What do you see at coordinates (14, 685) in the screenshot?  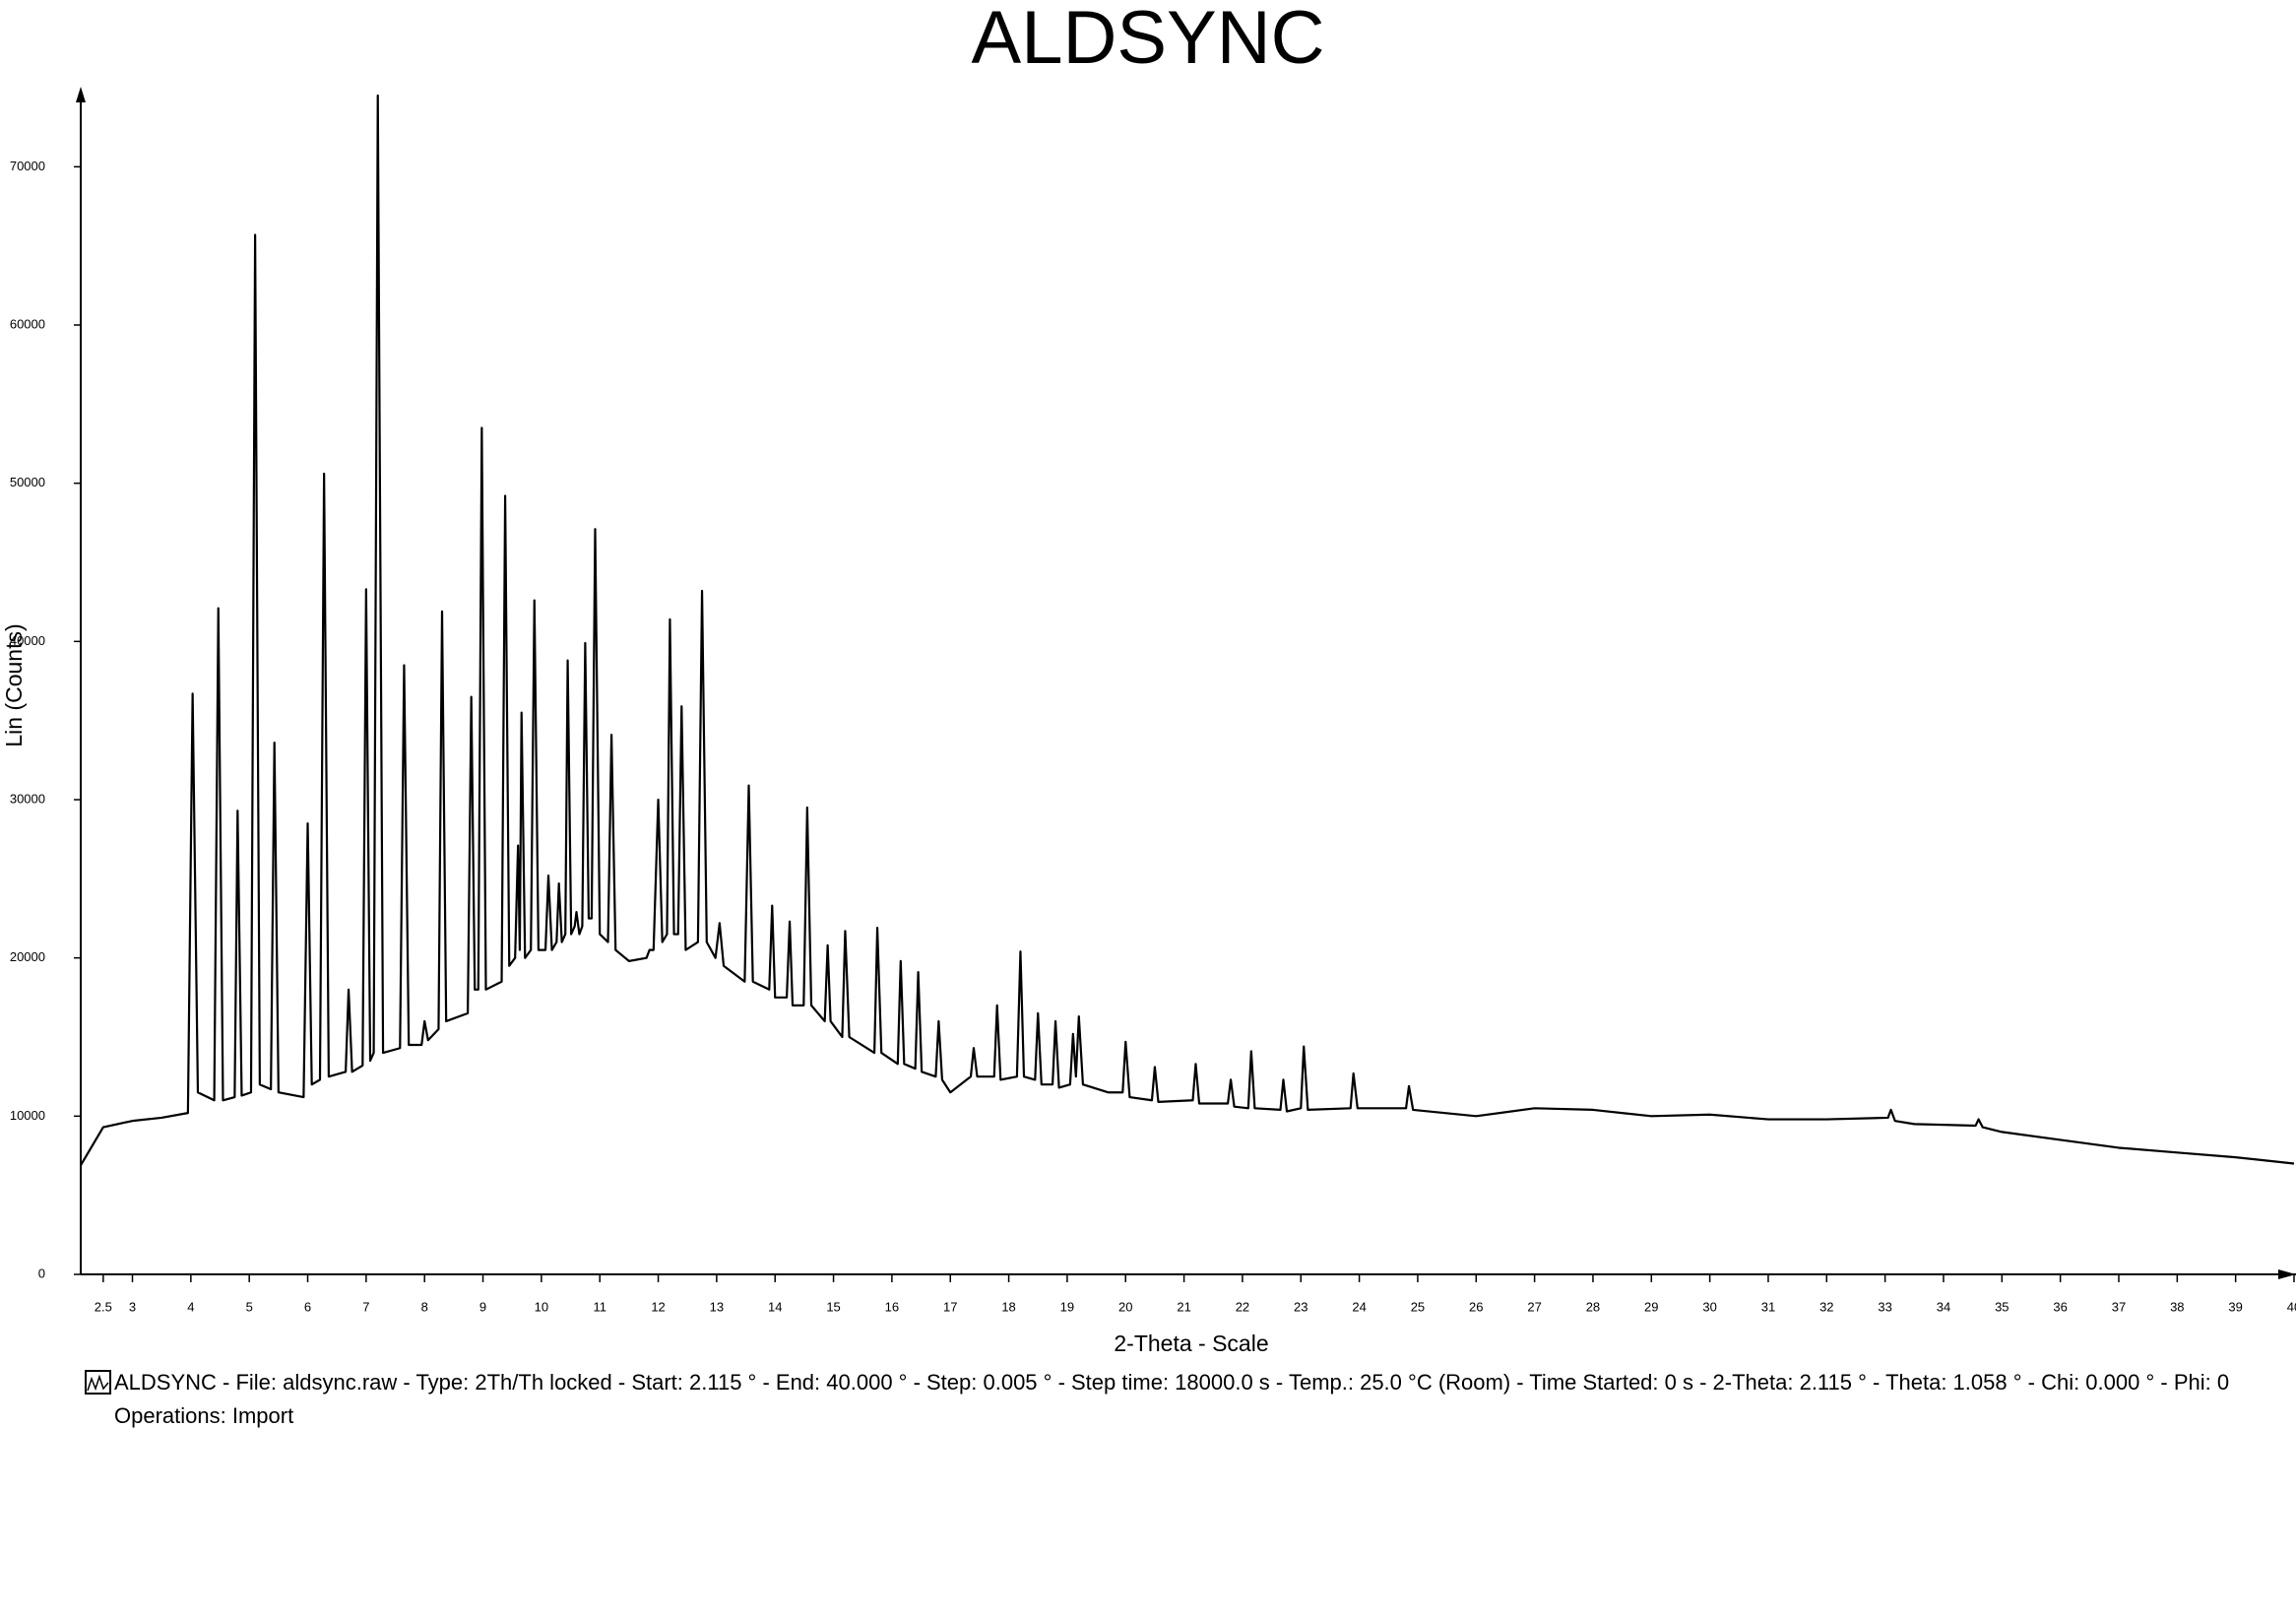 I see `y-axis-label: Lin (Counts)` at bounding box center [14, 685].